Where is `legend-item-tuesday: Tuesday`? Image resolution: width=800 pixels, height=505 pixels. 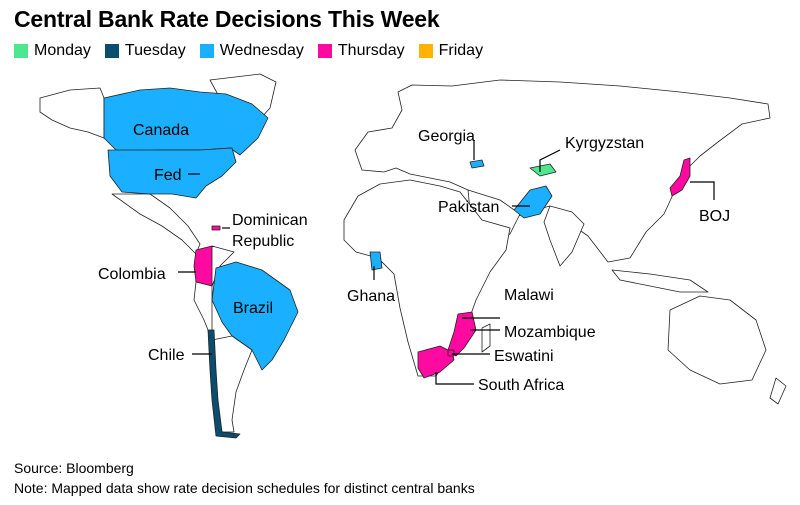 legend-item-tuesday: Tuesday is located at coordinates (145, 51).